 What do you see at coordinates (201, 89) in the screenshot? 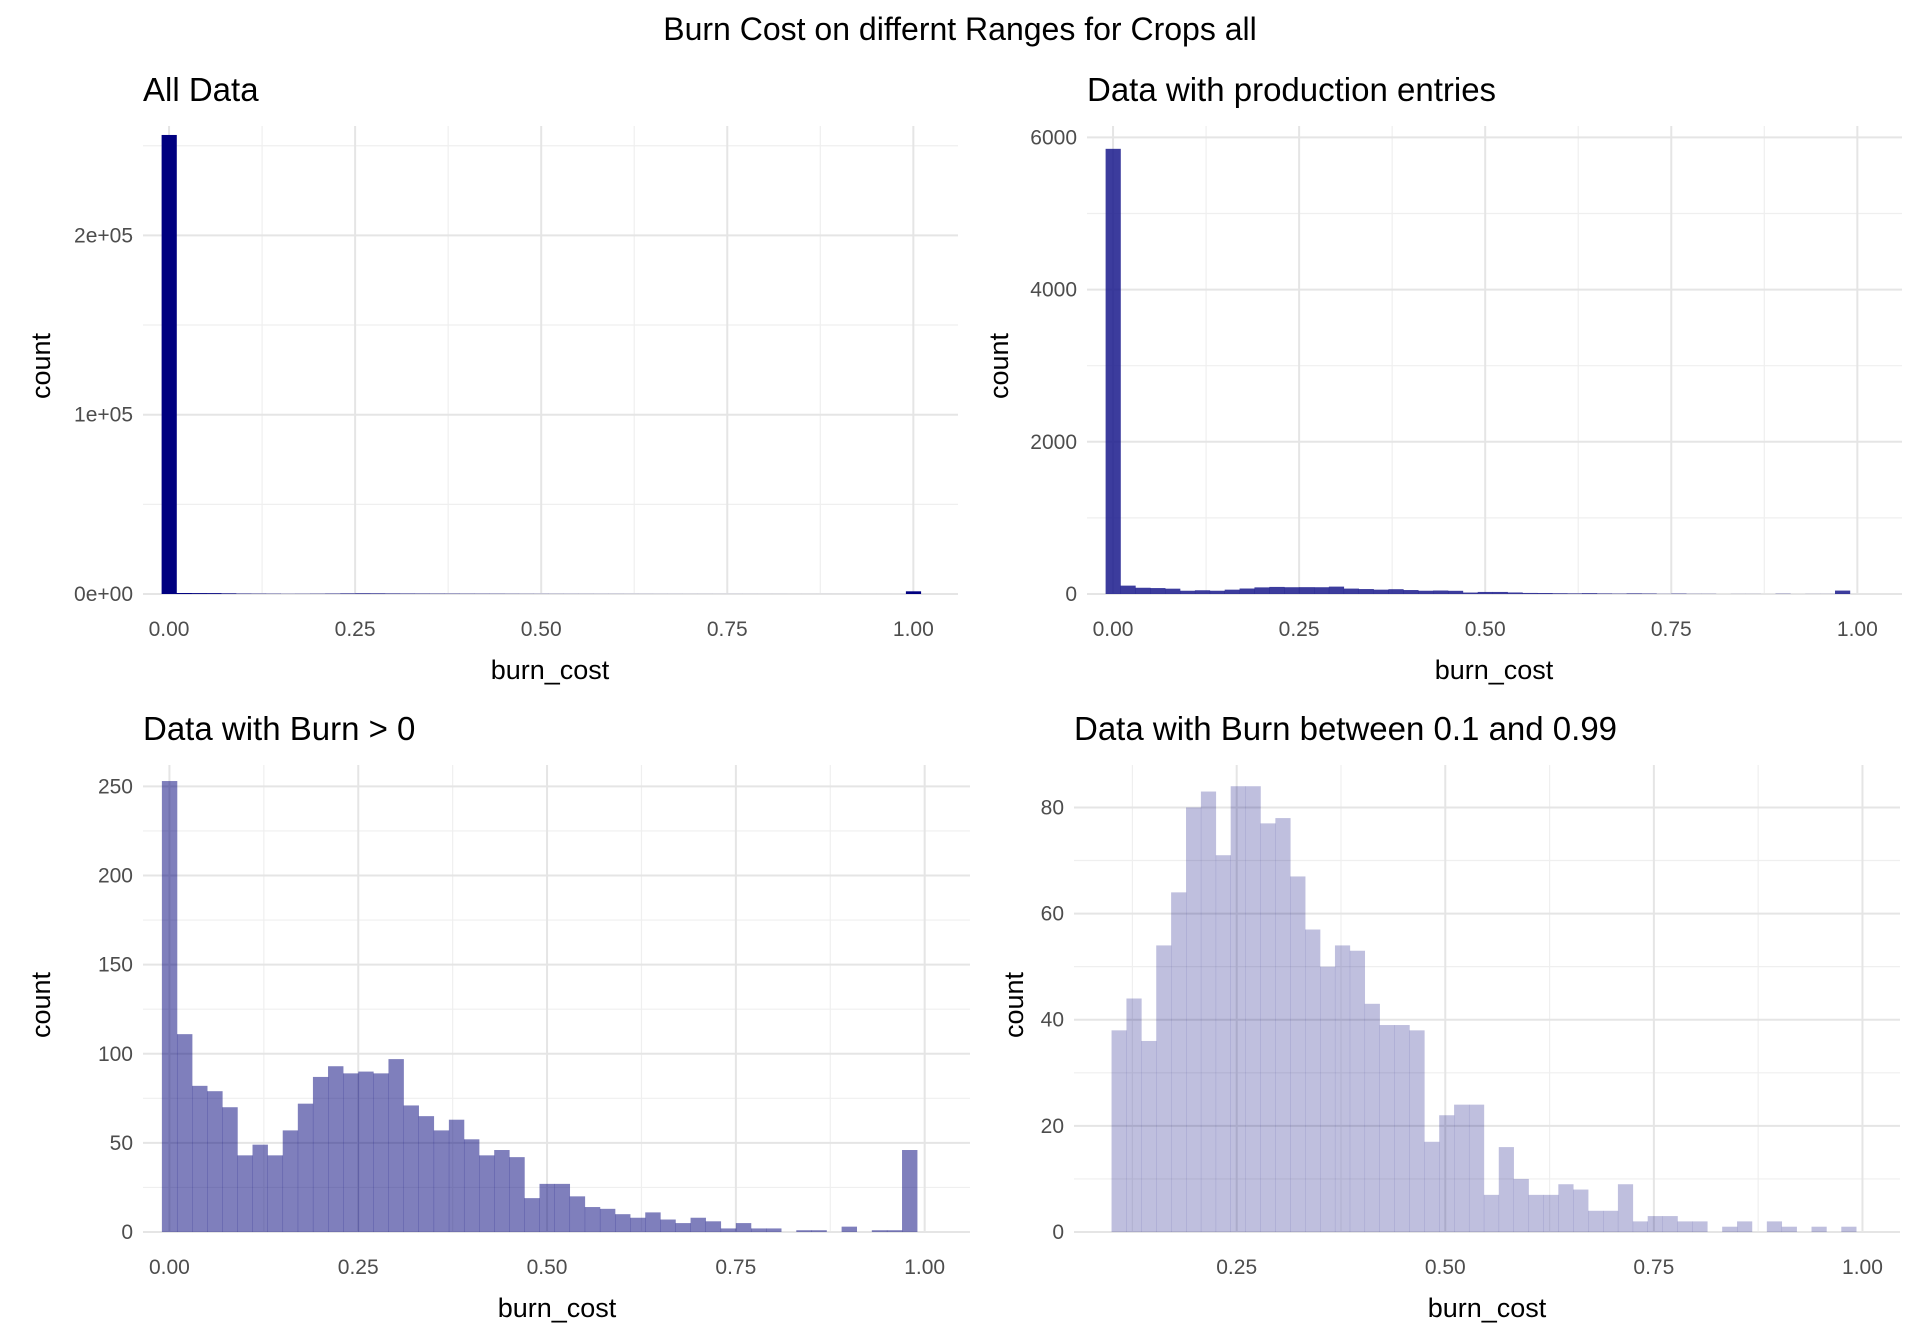
I see `panel-title: All Data` at bounding box center [201, 89].